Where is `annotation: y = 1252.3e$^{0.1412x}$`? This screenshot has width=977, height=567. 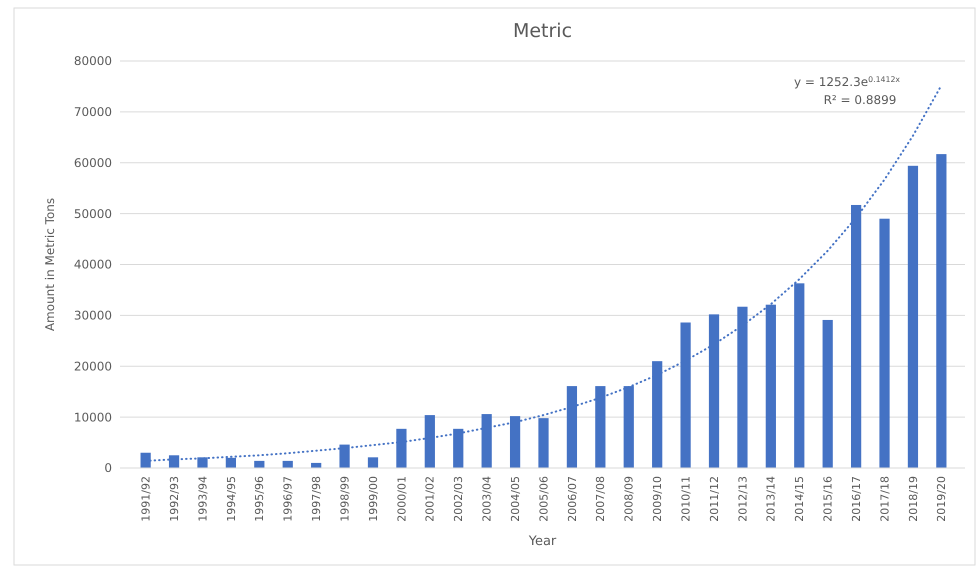 annotation: y = 1252.3e$^{0.1412x}$ is located at coordinates (847, 81).